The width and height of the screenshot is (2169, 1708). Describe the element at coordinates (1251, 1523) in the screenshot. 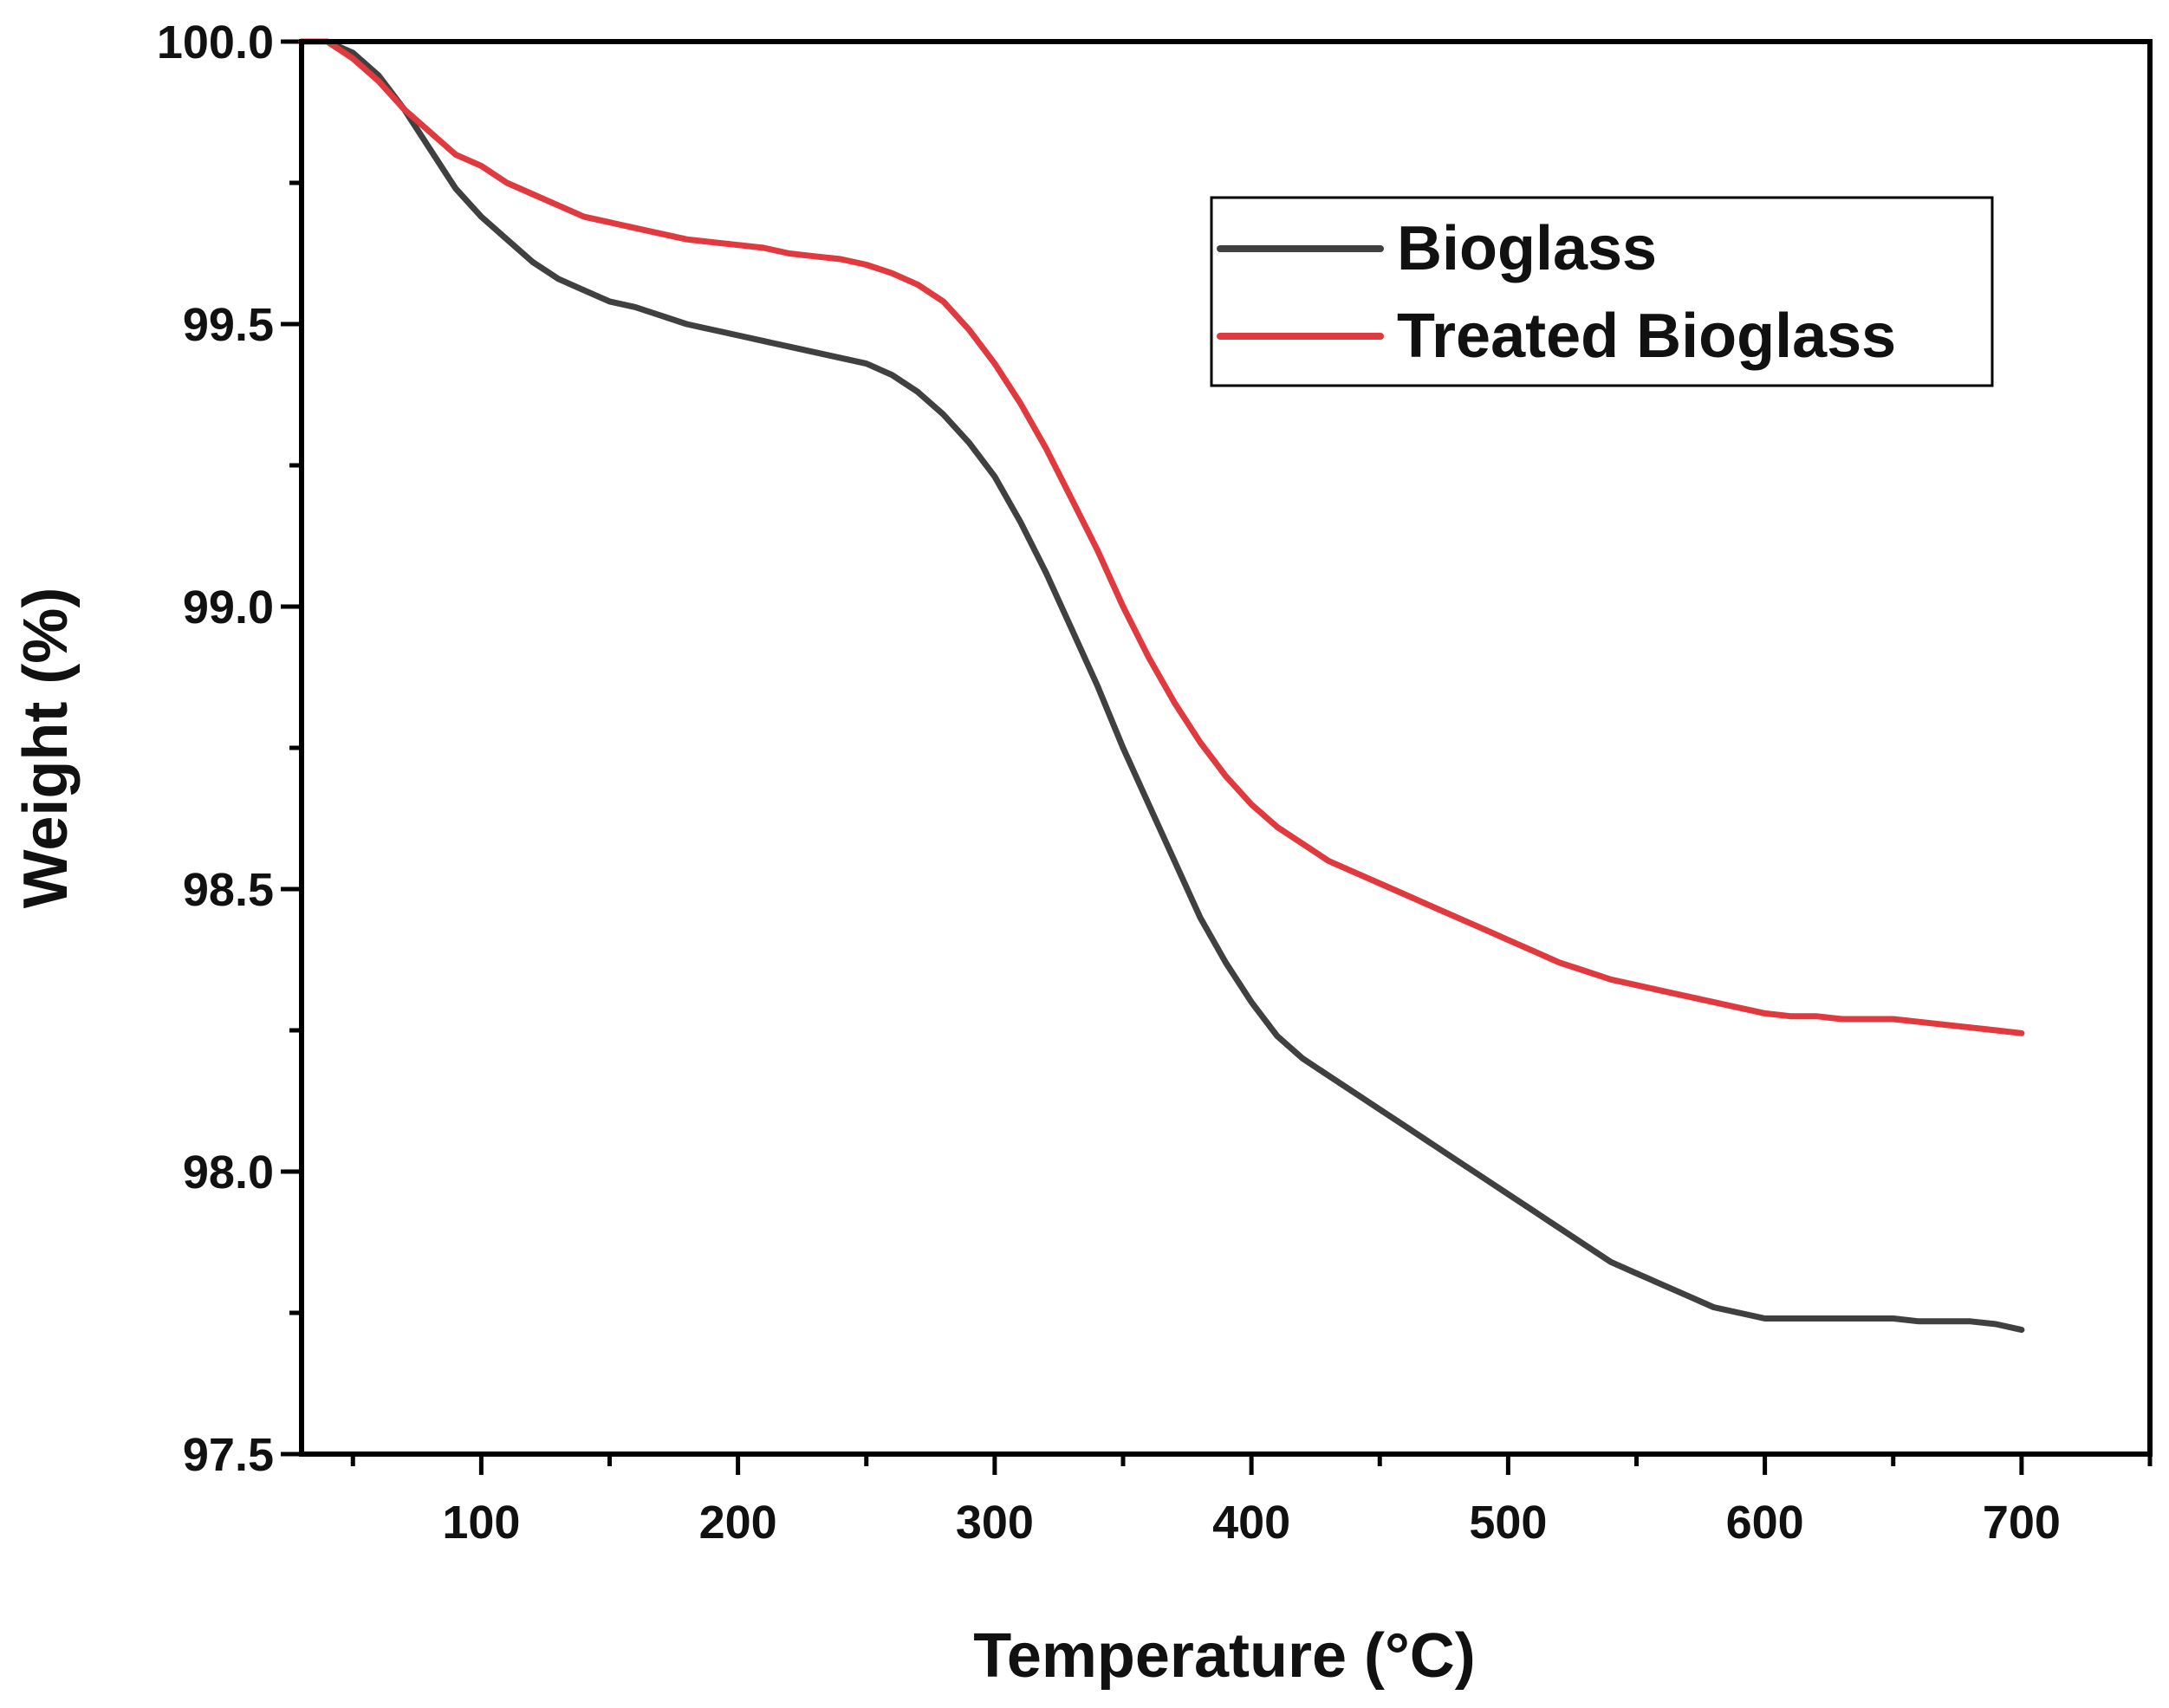

I see `x-tick-label-400: 400` at that location.